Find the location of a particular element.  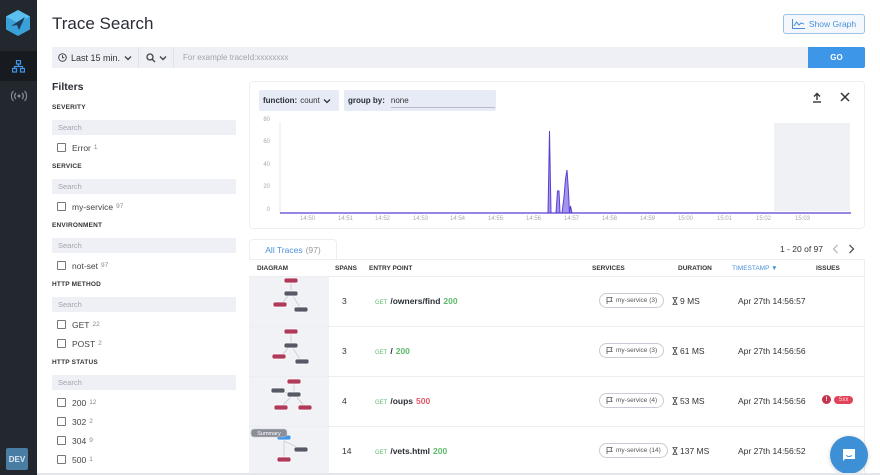

chart-actions is located at coordinates (831, 97).